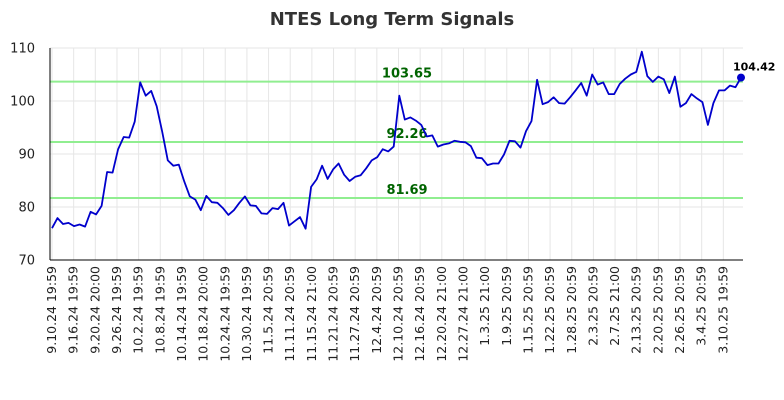 The image size is (784, 400). I want to click on last-point-marker: 104.42, so click(754, 71).